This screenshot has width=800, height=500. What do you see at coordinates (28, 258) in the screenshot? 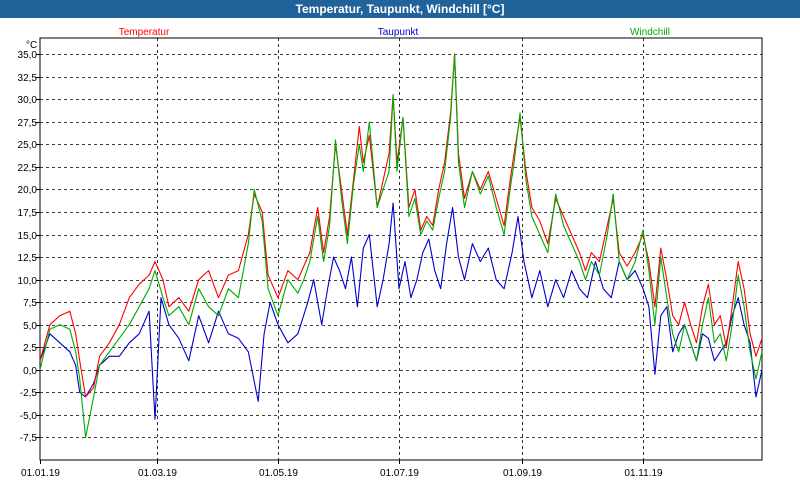
I see `y-tick-label: 12,5` at bounding box center [28, 258].